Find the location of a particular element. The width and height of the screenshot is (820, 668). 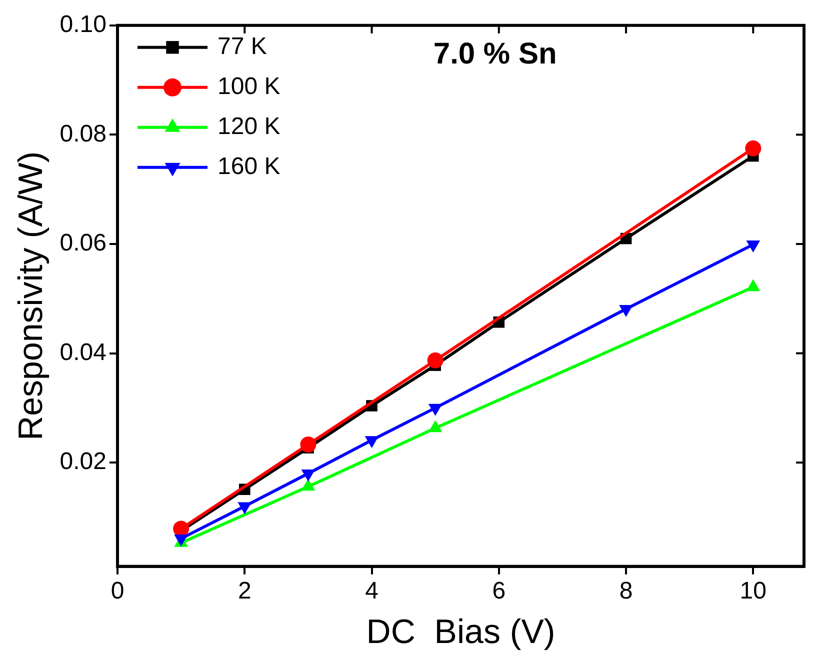

legend-label: 100 K is located at coordinates (249, 86).